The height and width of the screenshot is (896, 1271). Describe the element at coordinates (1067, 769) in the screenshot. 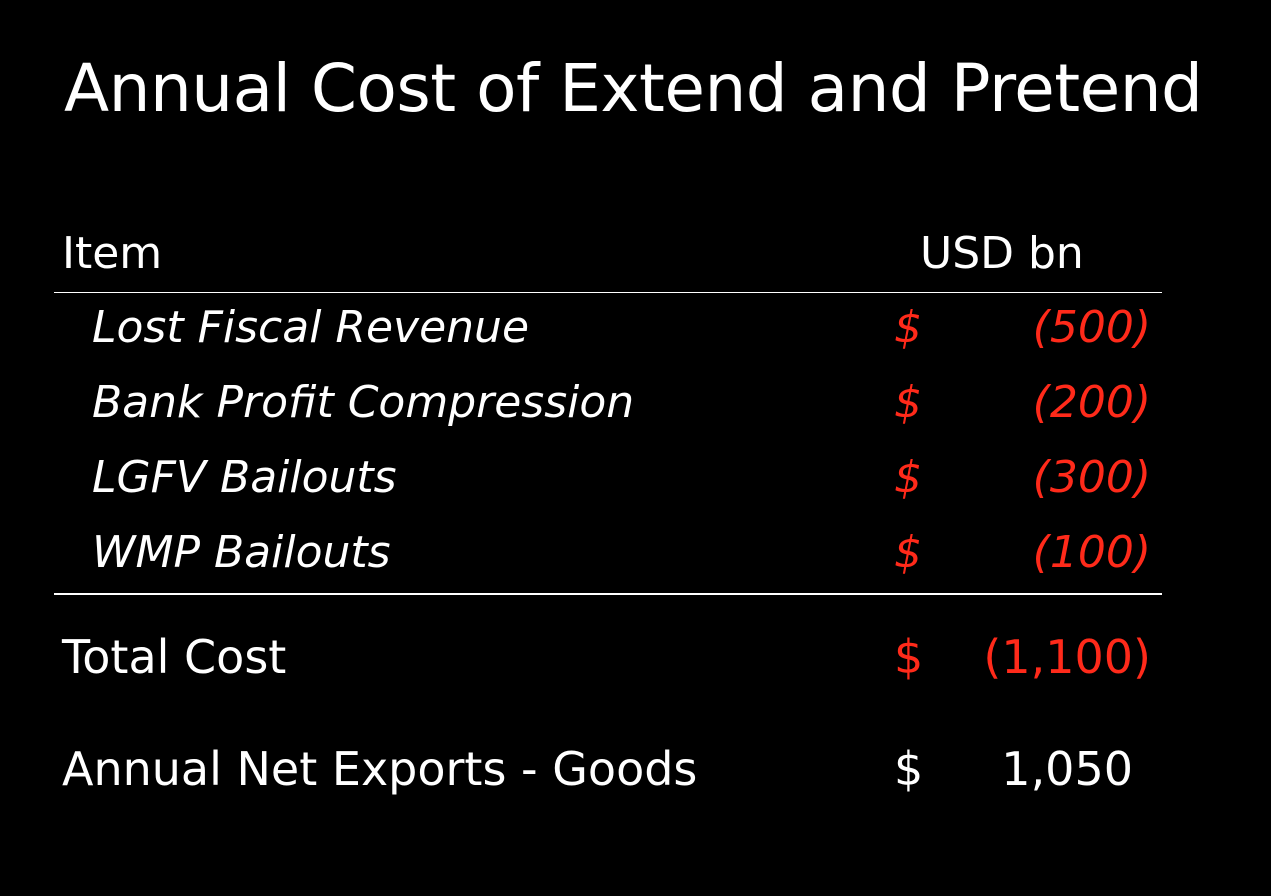

I see `net-exports-amount: 1,050` at that location.